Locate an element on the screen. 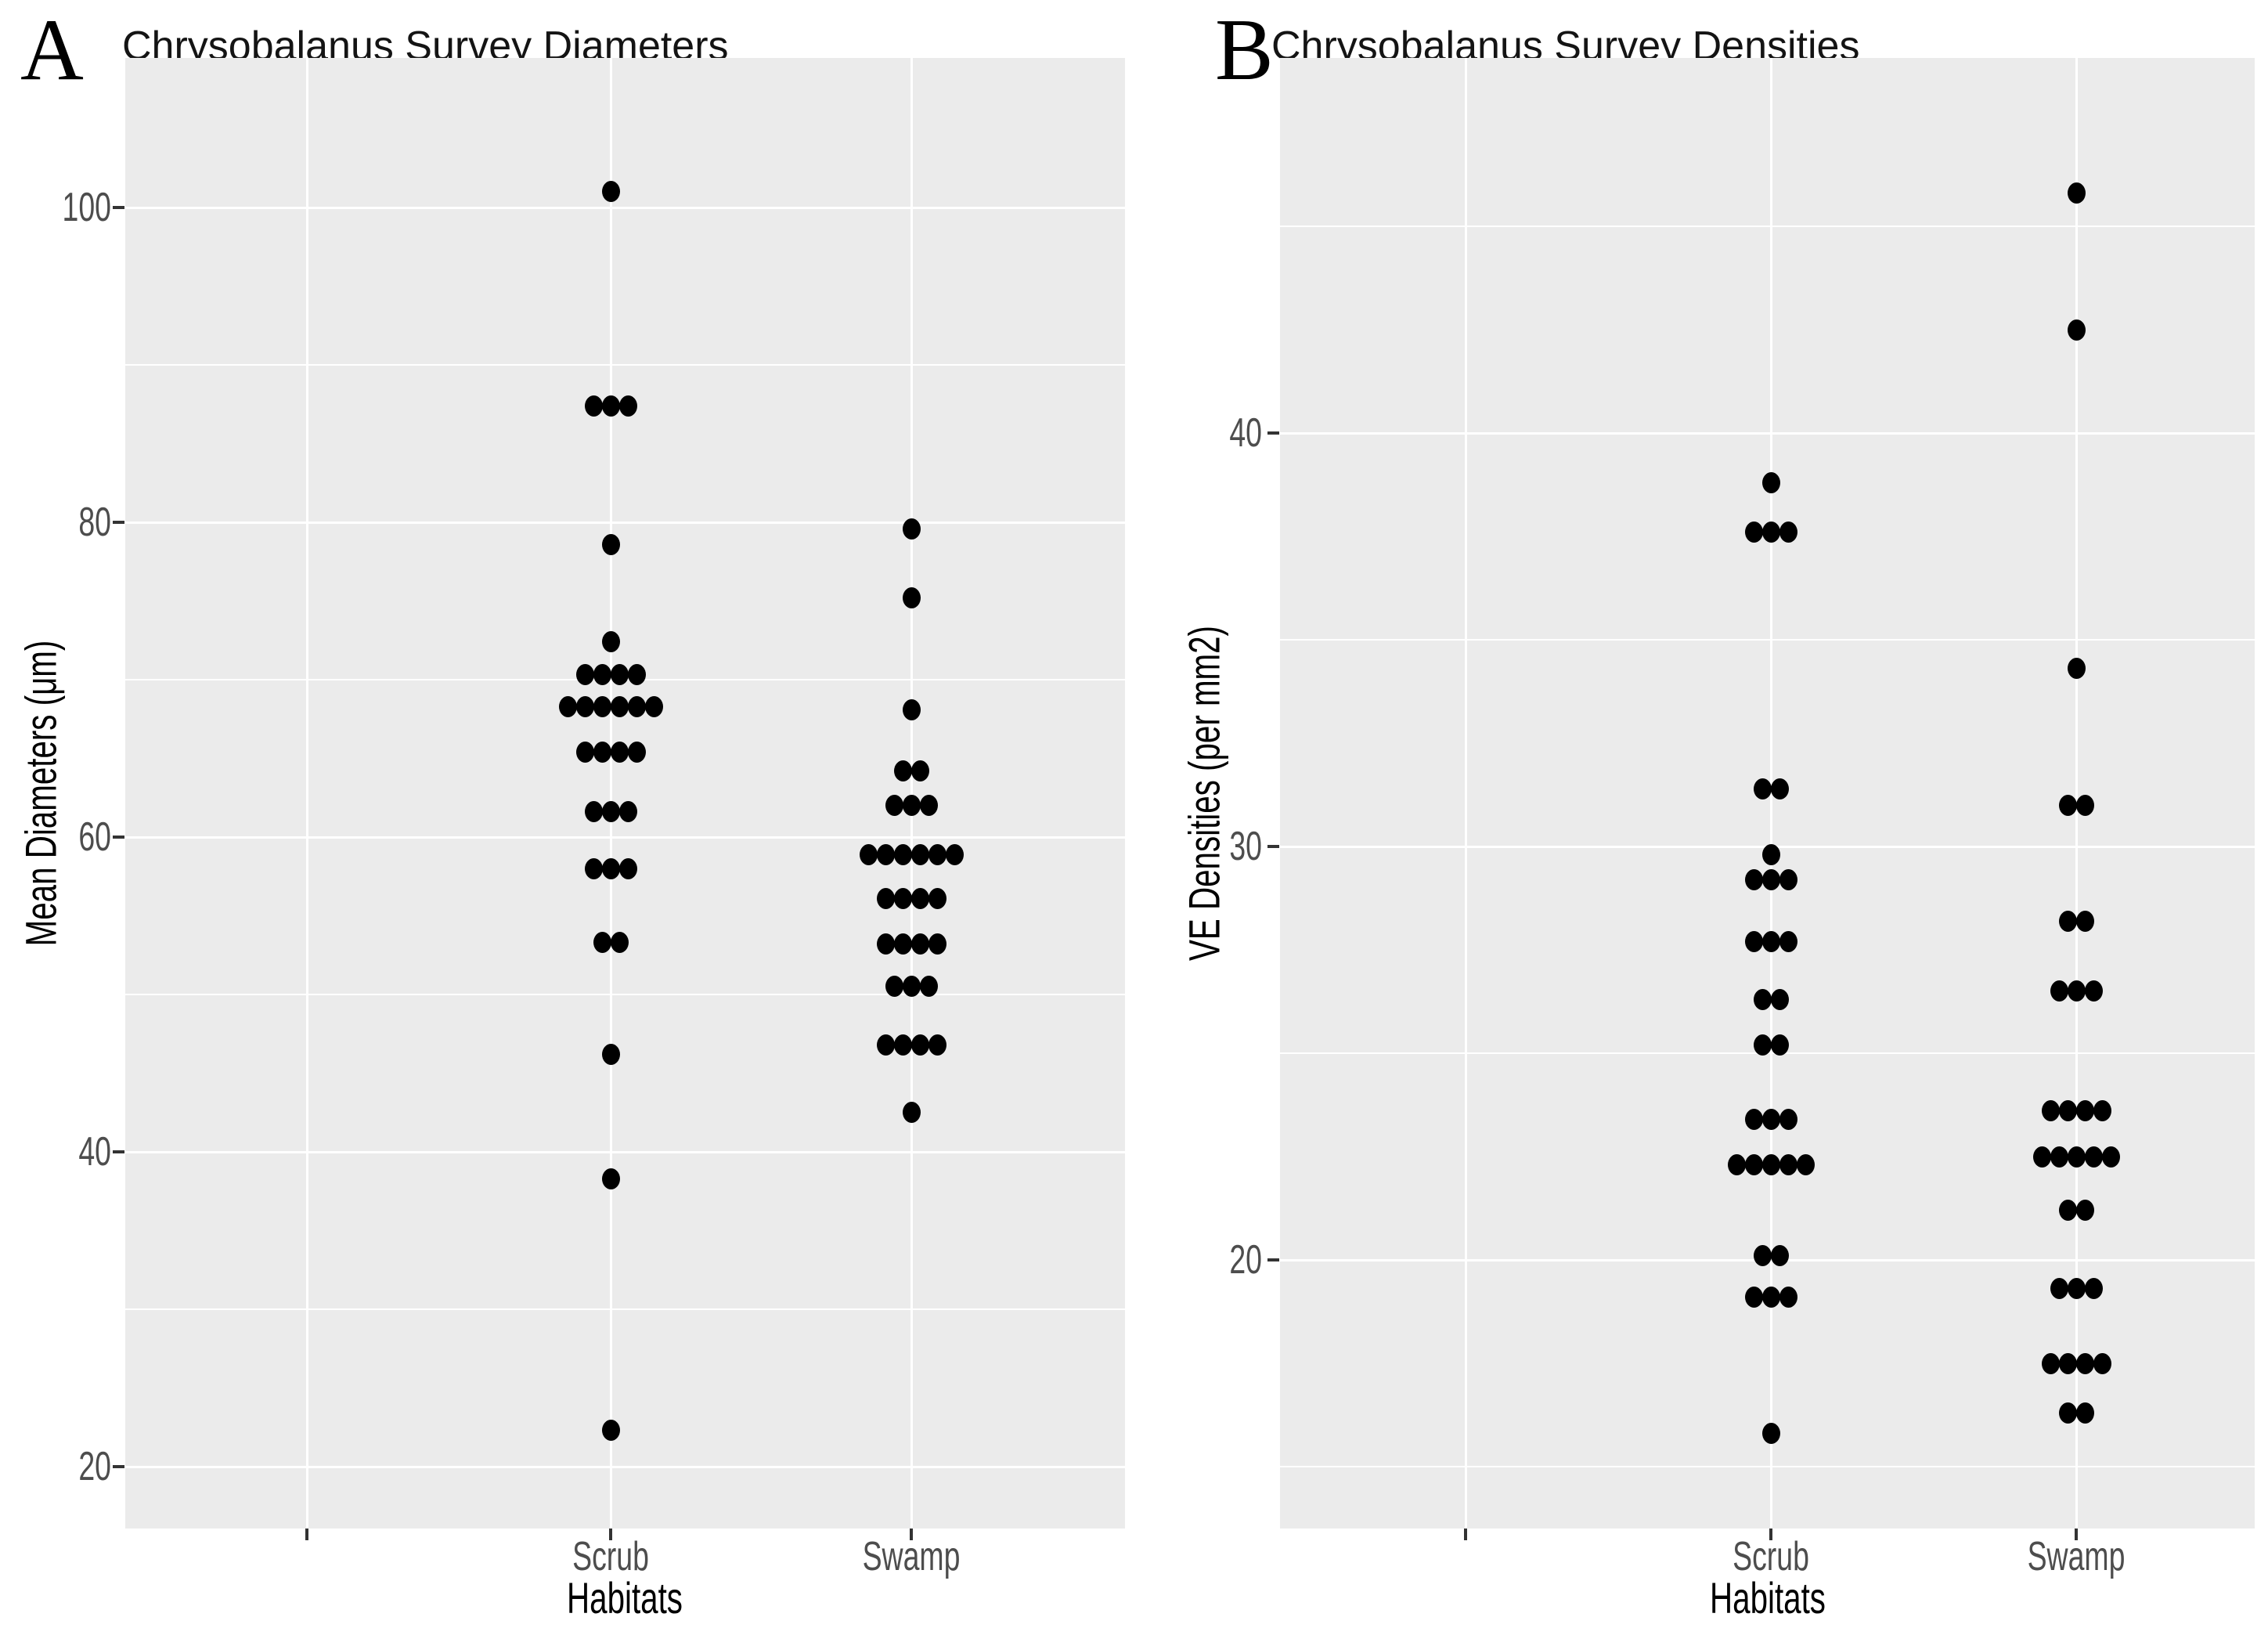 Image resolution: width=2268 pixels, height=1635 pixels. x-gridline is located at coordinates (1466, 793).